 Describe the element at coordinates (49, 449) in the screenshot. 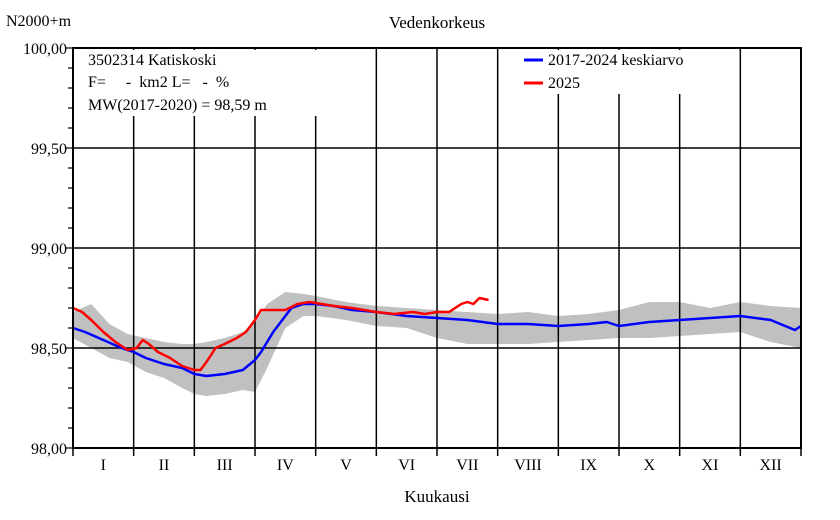

I see `y-tick-label: 98,00` at that location.